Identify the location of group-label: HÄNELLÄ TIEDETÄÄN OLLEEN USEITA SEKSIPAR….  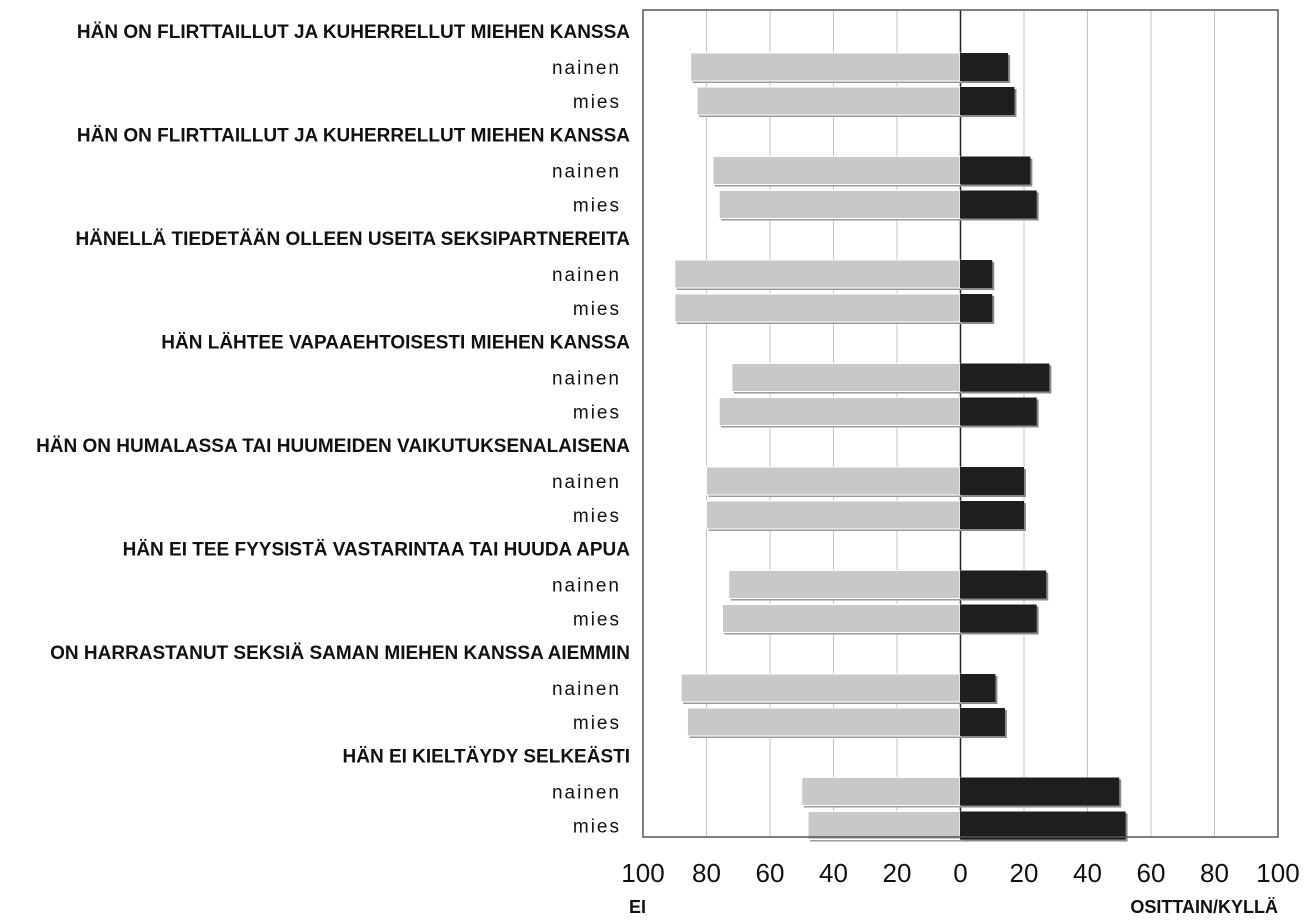
(352, 239).